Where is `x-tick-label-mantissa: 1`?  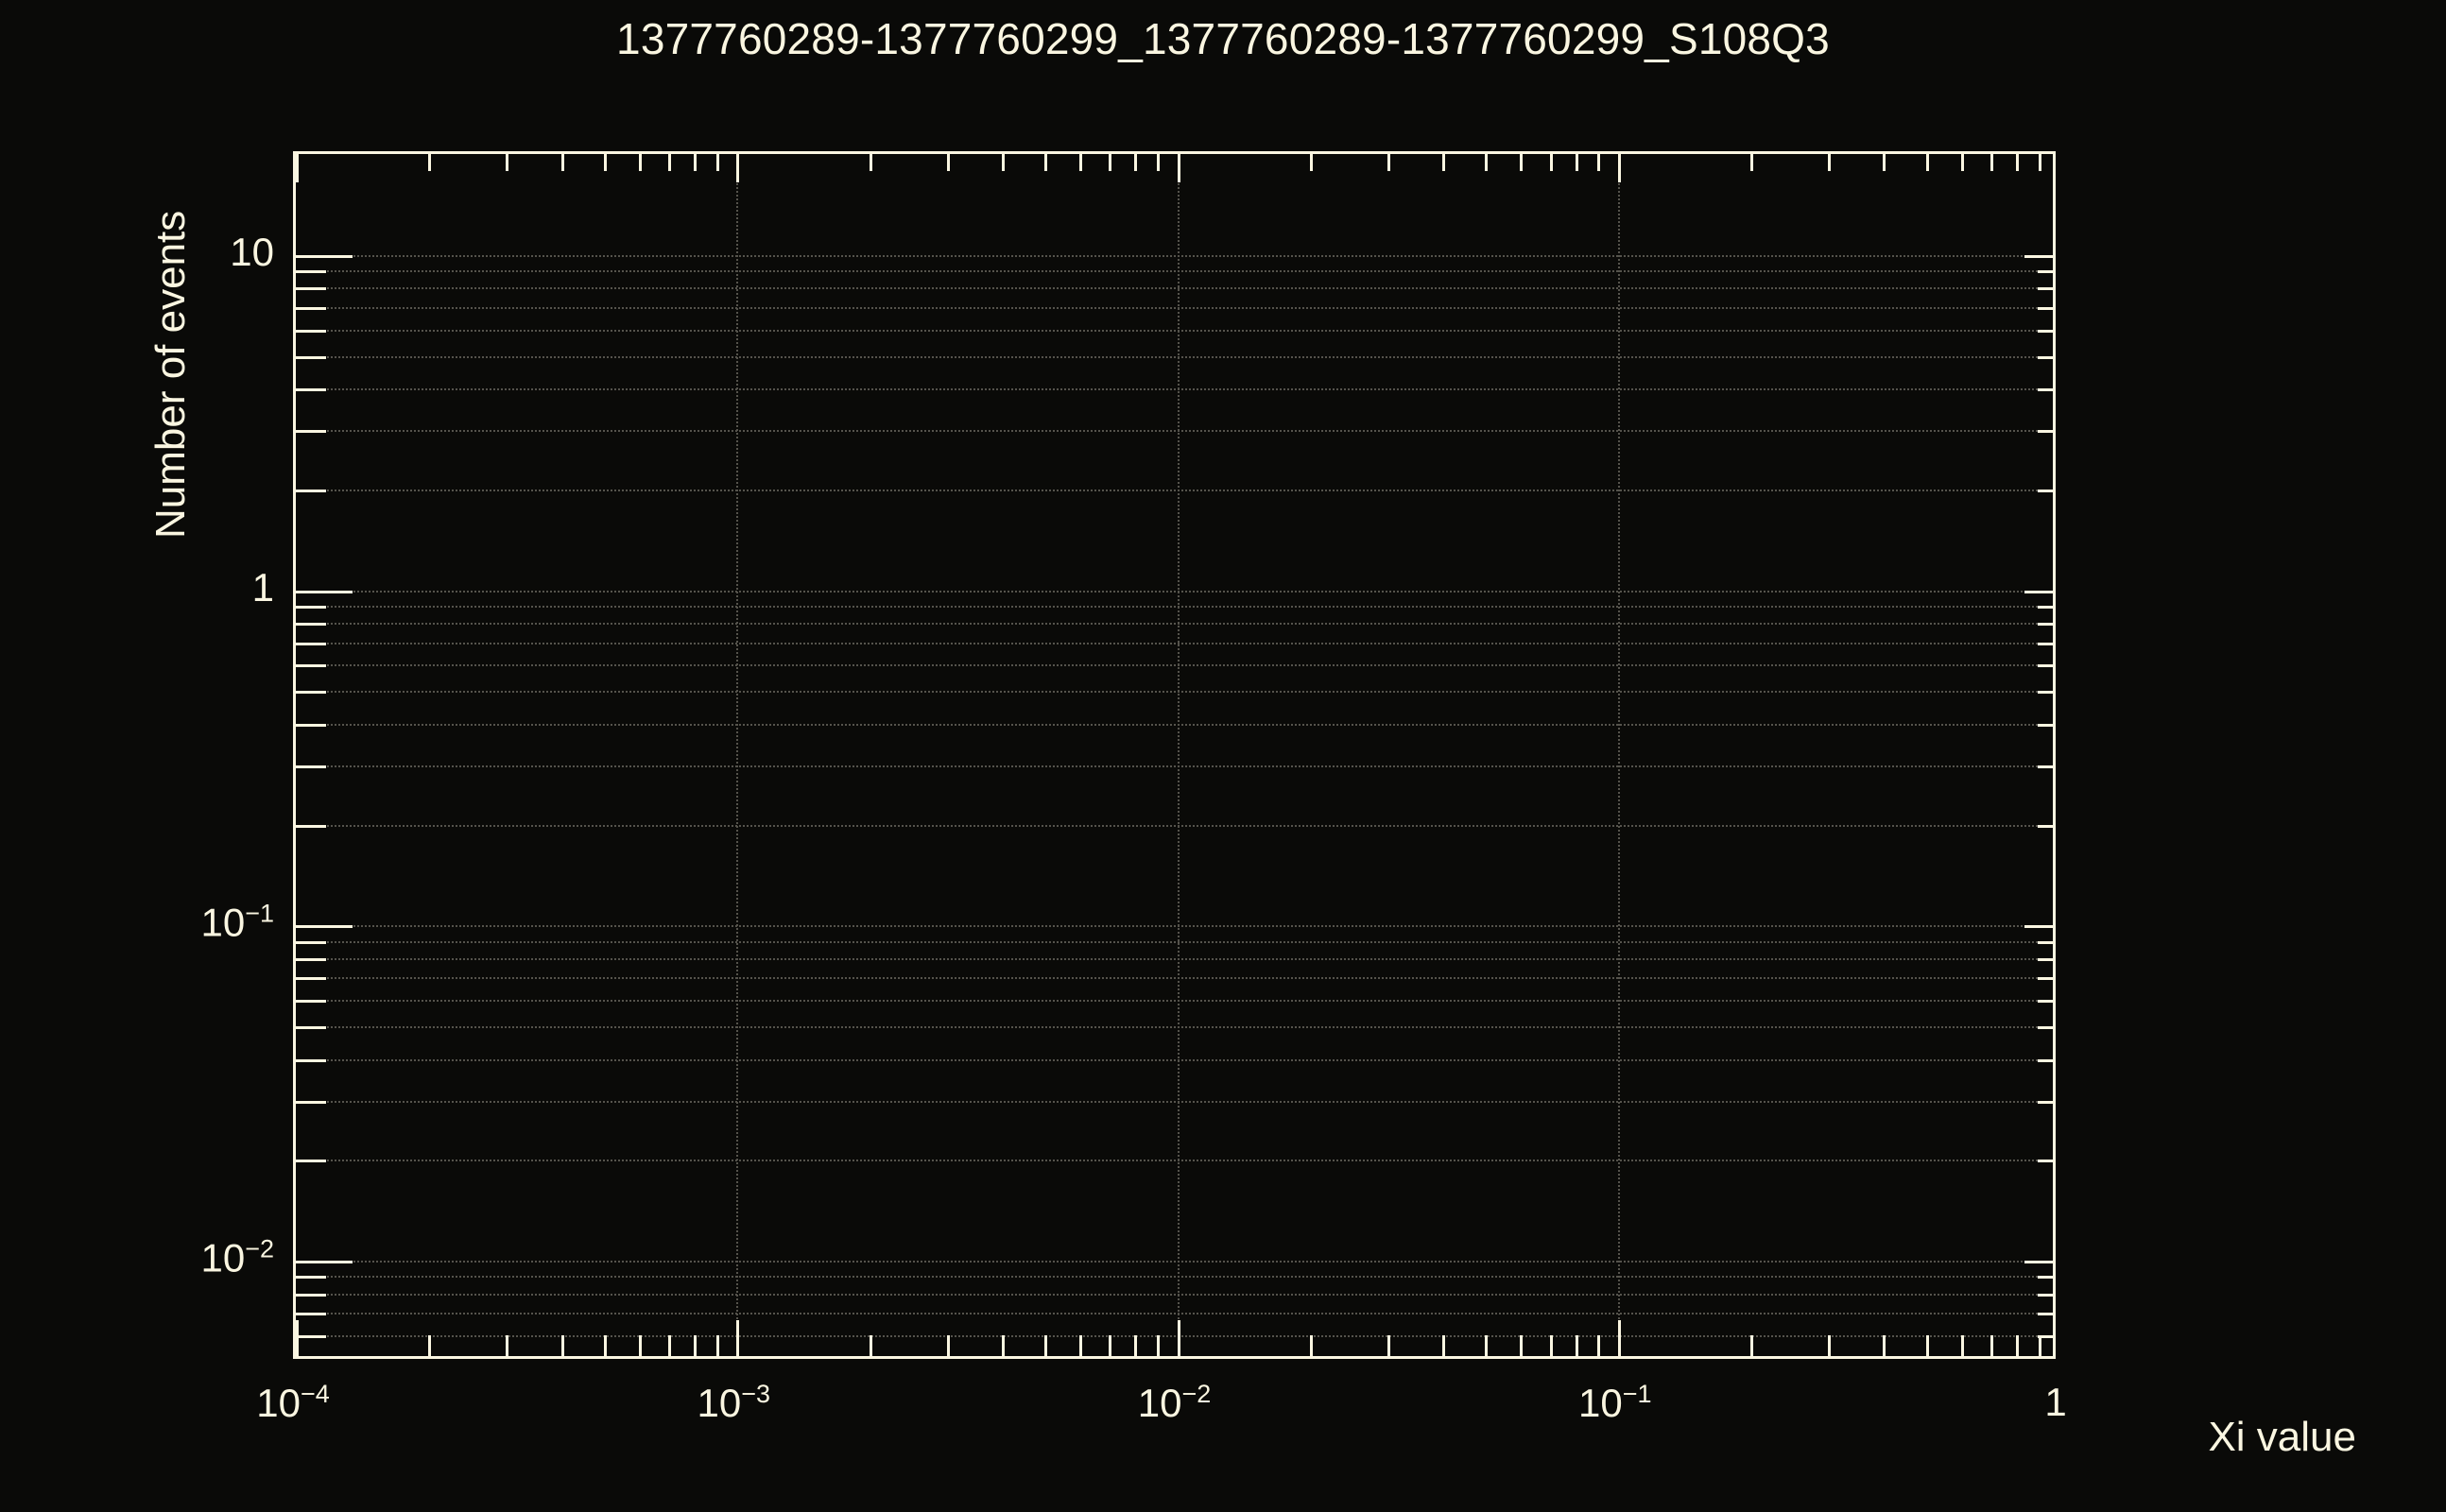
x-tick-label-mantissa: 1 is located at coordinates (2055, 1402).